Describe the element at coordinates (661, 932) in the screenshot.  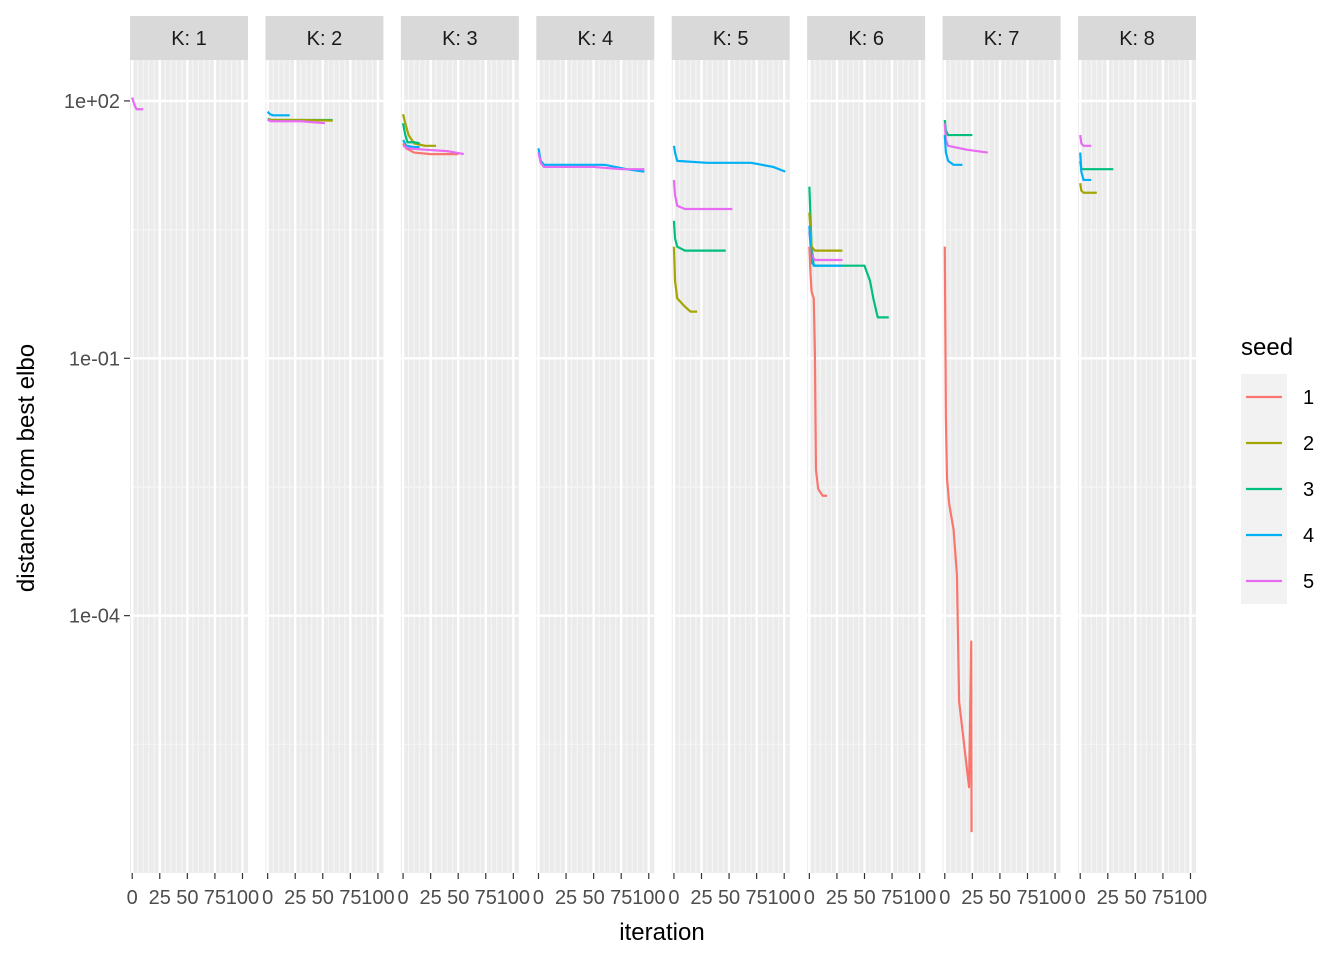
I see `x-axis-title: iteration` at that location.